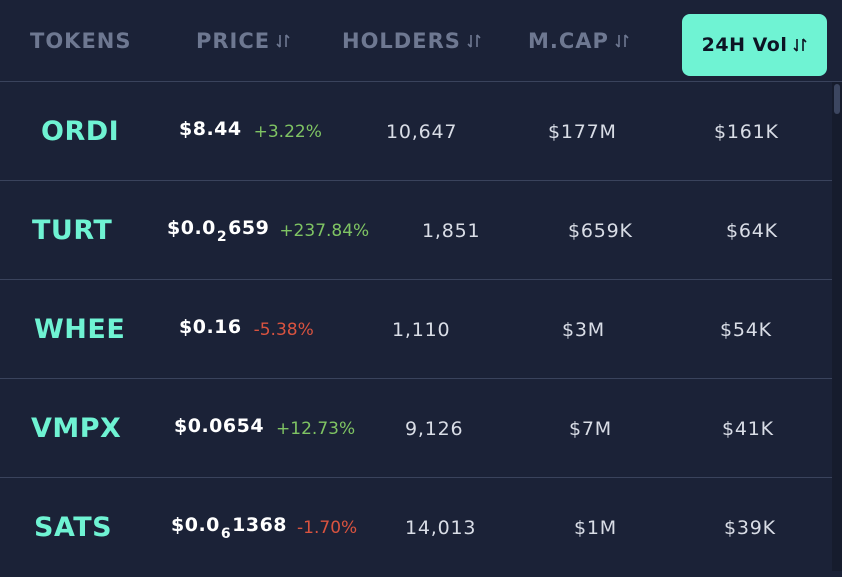 The width and height of the screenshot is (842, 577). I want to click on price-change: +3.22%, so click(287, 131).